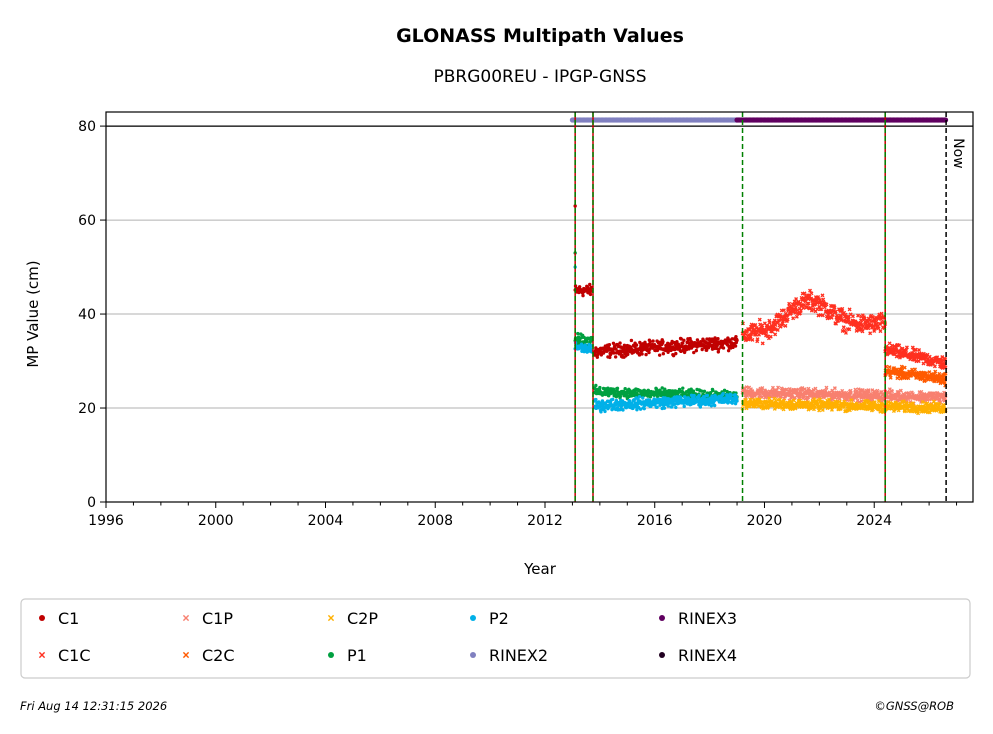 The height and width of the screenshot is (734, 993). Describe the element at coordinates (765, 521) in the screenshot. I see `x-tick-label: 2020` at that location.